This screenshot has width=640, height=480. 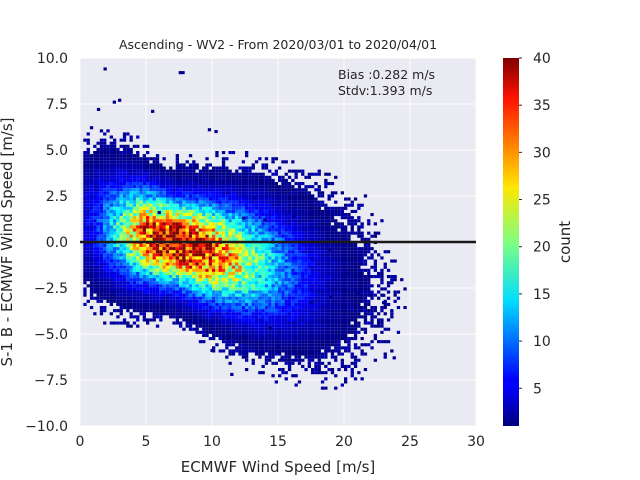 I want to click on y-tick-label: 7.5, so click(x=57, y=105).